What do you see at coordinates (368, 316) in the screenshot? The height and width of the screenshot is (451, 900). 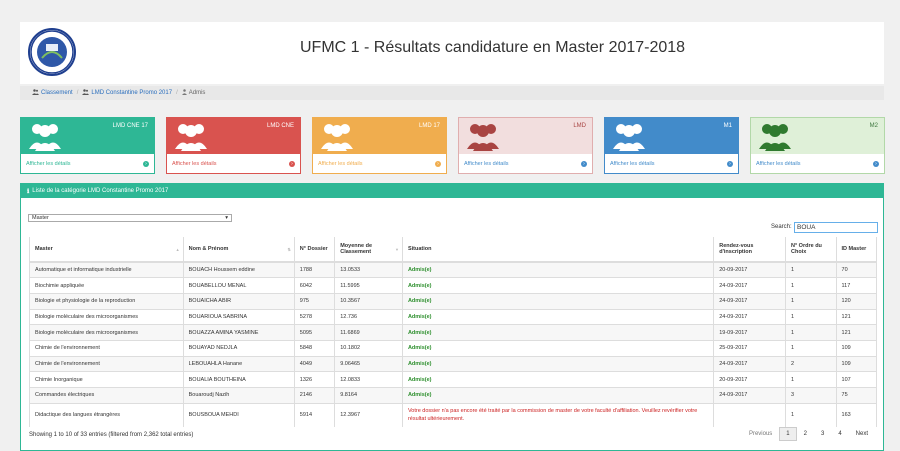 I see `table-cell: 12.736` at bounding box center [368, 316].